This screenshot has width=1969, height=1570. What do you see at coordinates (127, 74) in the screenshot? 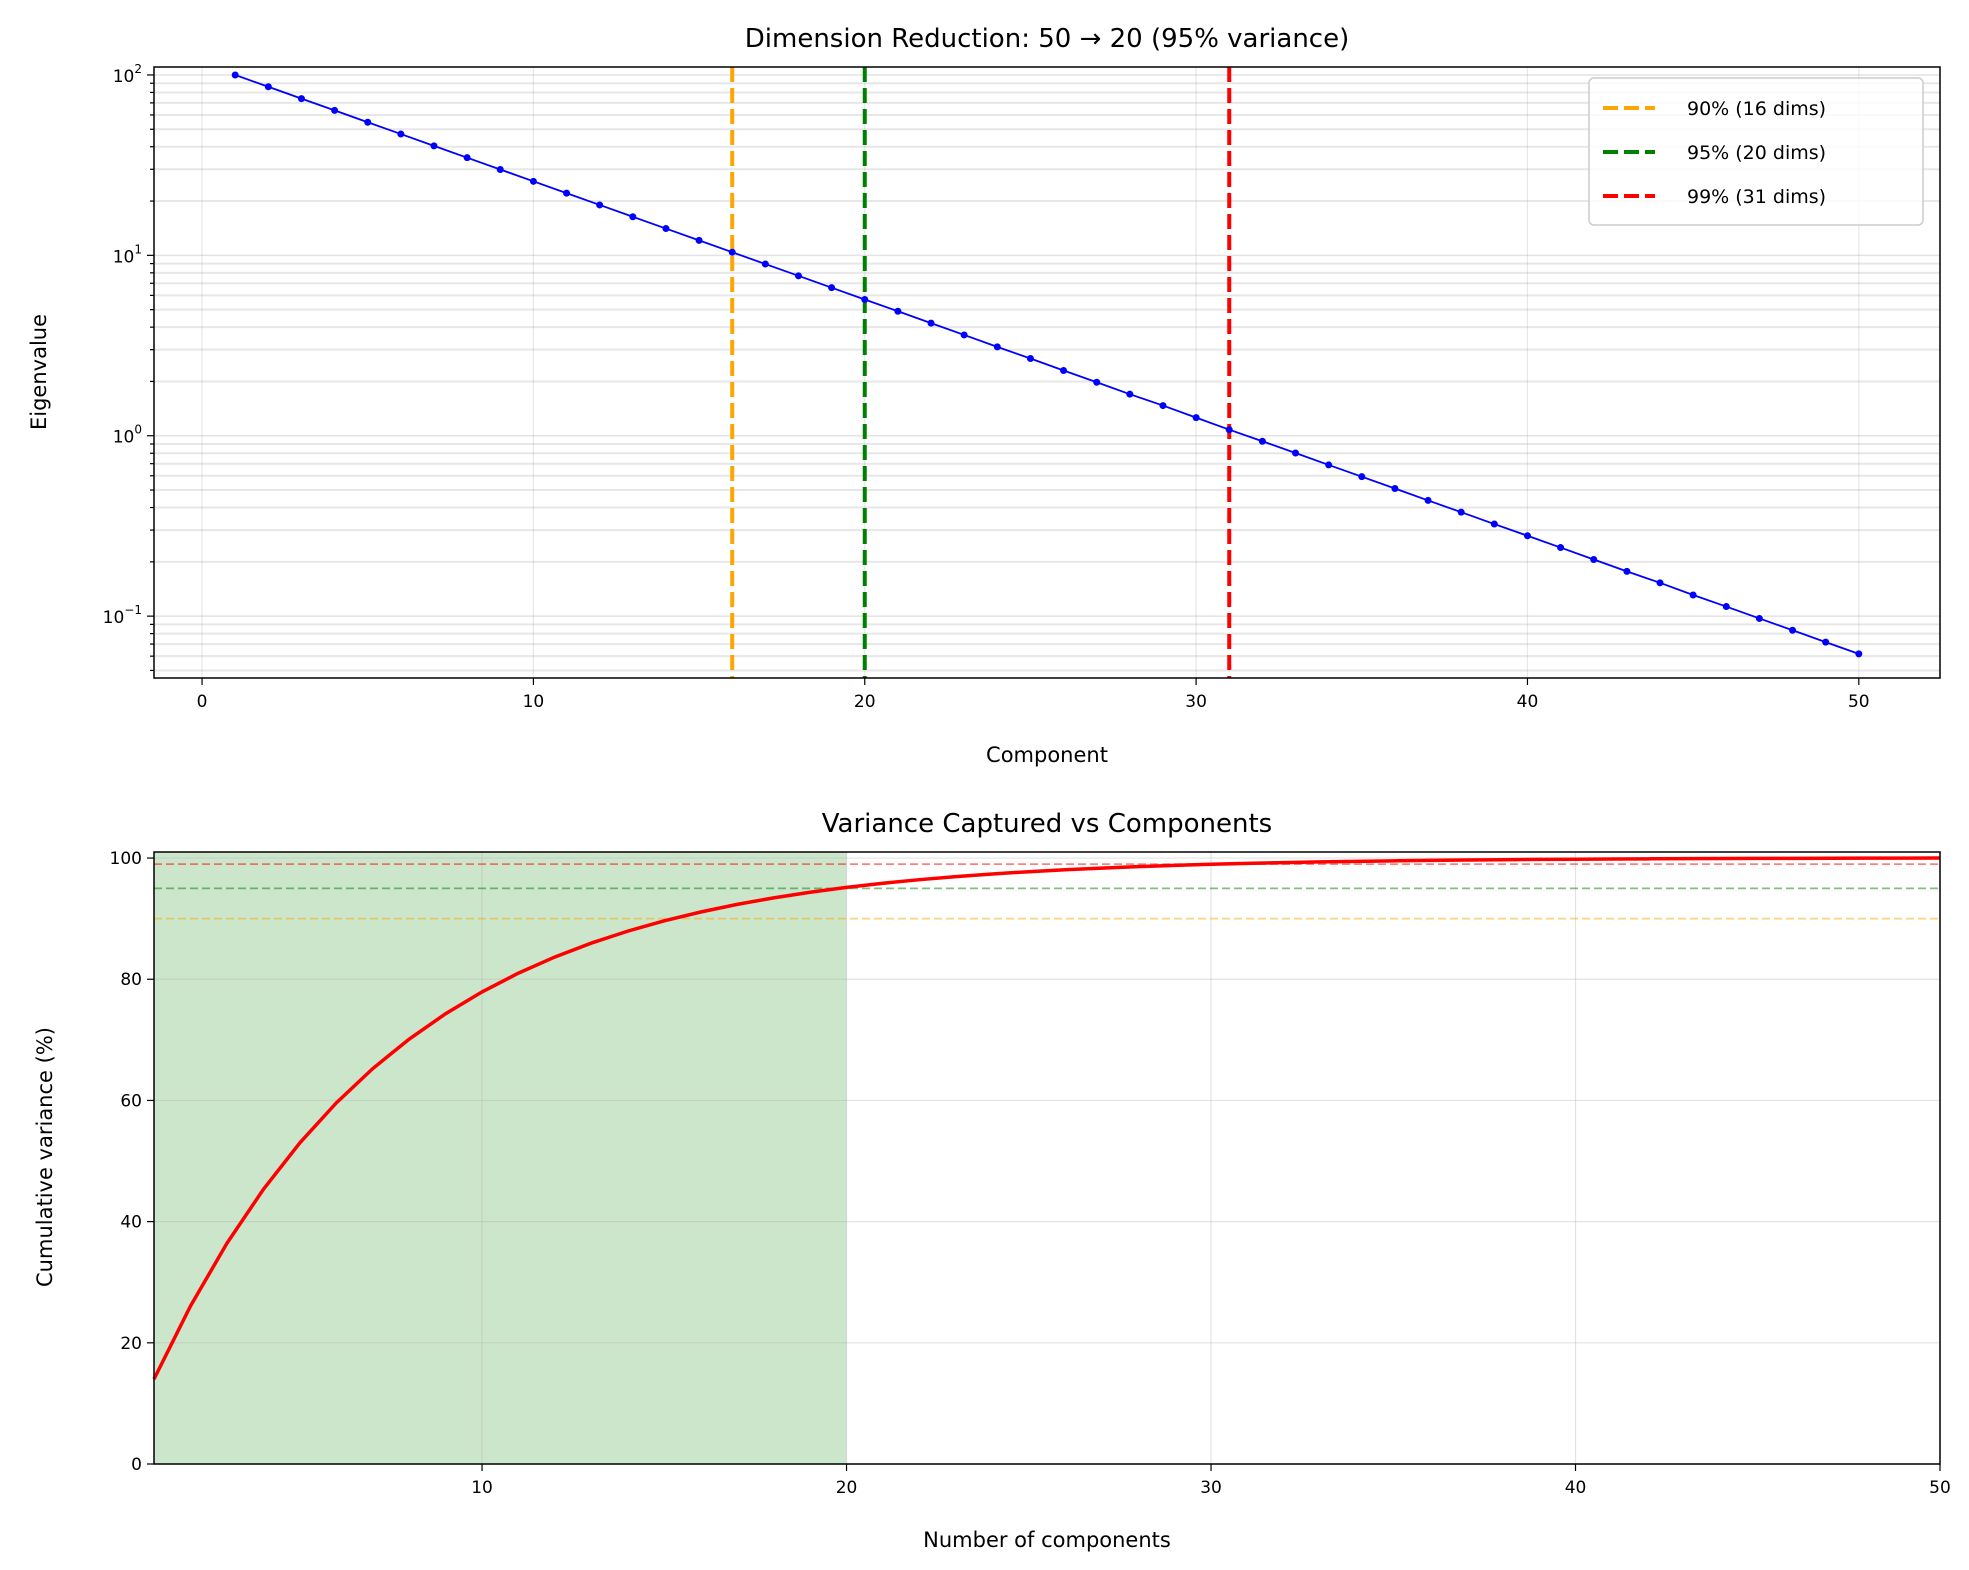
I see `y-tick-label: 10²` at bounding box center [127, 74].